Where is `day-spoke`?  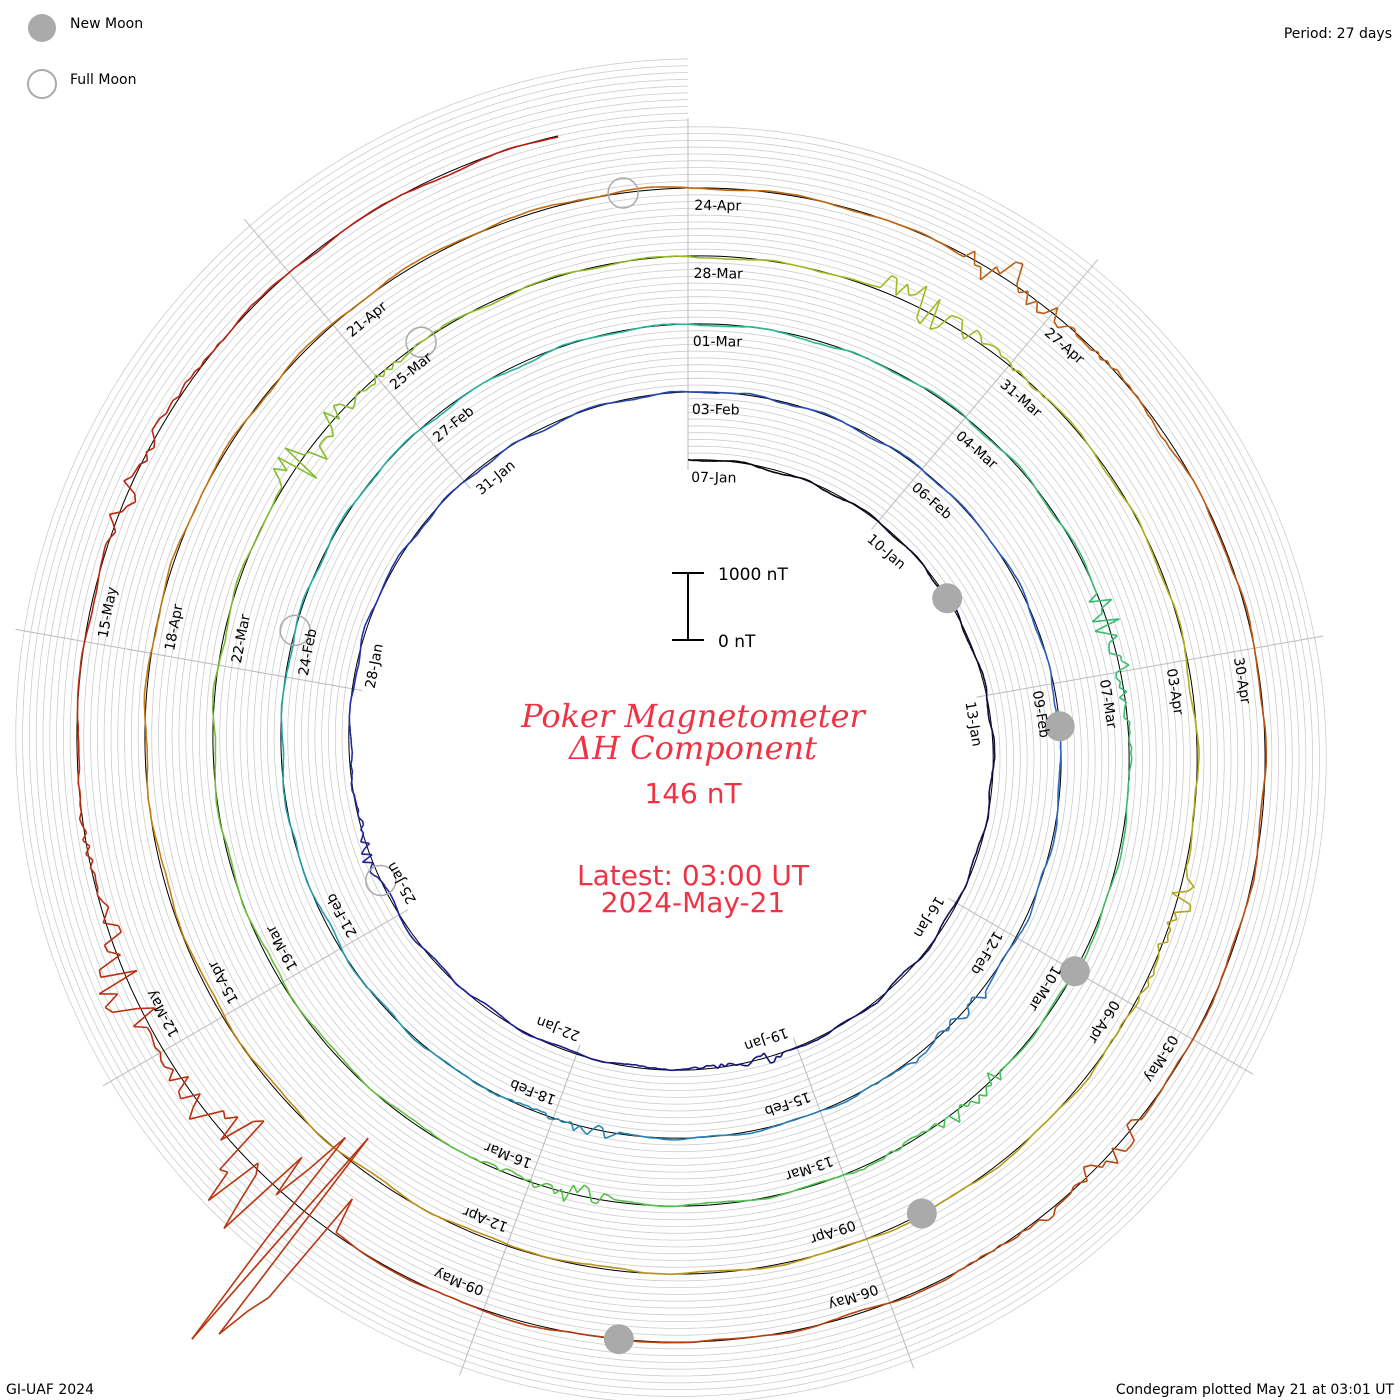
day-spoke is located at coordinates (1101, 986).